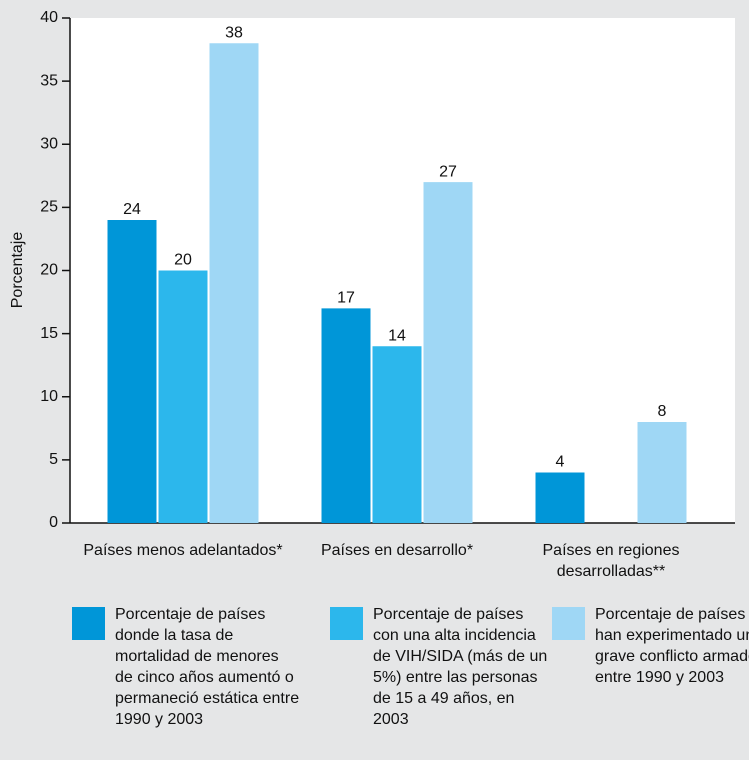 The width and height of the screenshot is (749, 760). Describe the element at coordinates (183, 260) in the screenshot. I see `value-label: 20` at that location.